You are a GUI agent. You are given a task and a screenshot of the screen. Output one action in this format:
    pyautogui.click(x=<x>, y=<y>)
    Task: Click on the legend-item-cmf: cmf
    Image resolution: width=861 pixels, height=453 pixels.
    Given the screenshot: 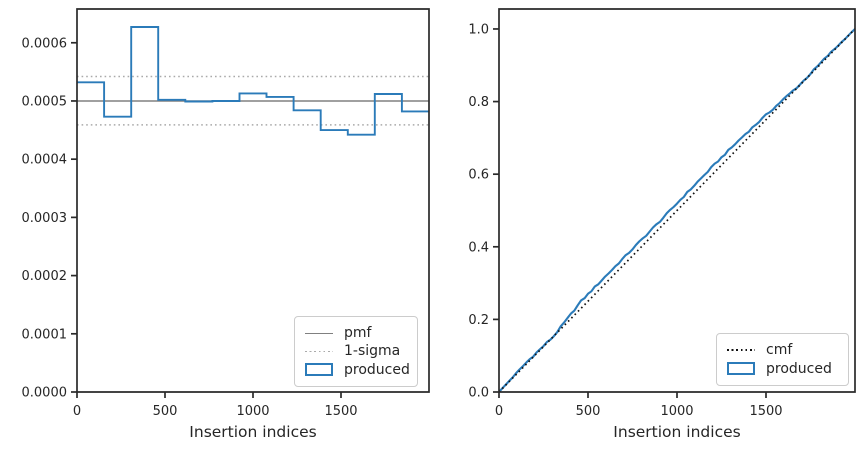 What is the action you would take?
    pyautogui.click(x=782, y=350)
    